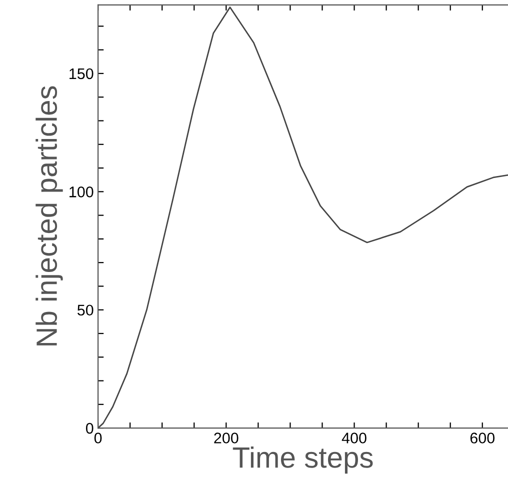  What do you see at coordinates (302, 460) in the screenshot?
I see `x-axis-title: Time steps` at bounding box center [302, 460].